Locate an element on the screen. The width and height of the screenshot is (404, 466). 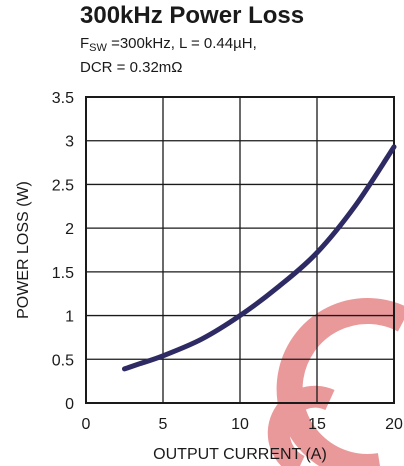
y-tick-labels: 0 0.5 1 1.5 2 2.5 3 3.5 is located at coordinates (63, 251).